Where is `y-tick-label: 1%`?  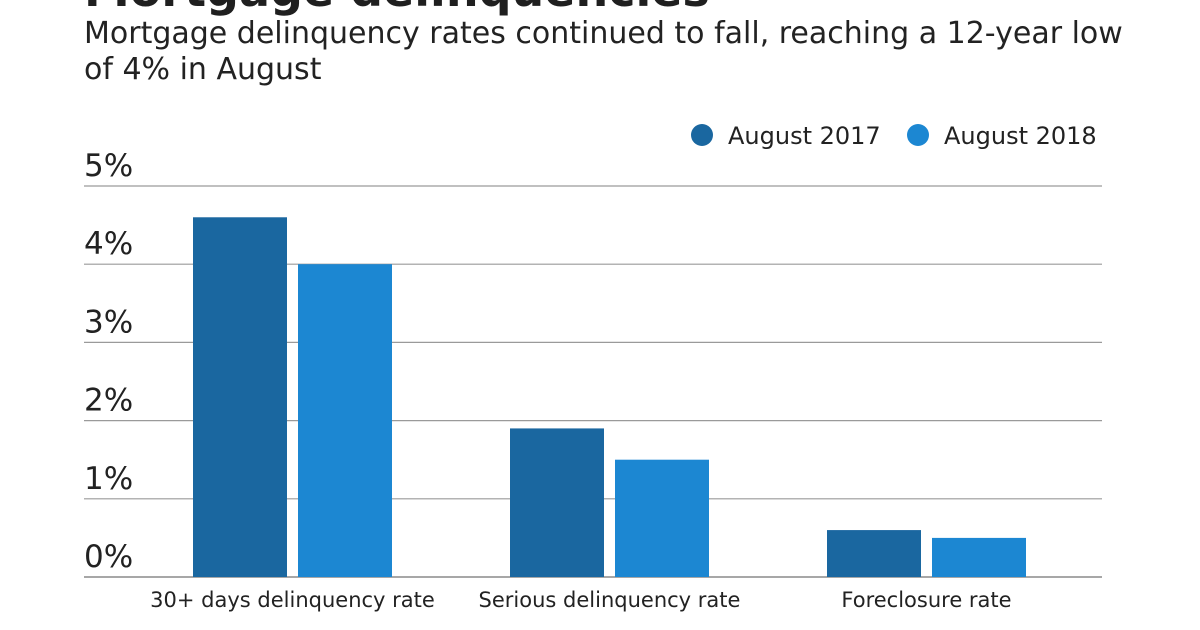
y-tick-label: 1% is located at coordinates (108, 479).